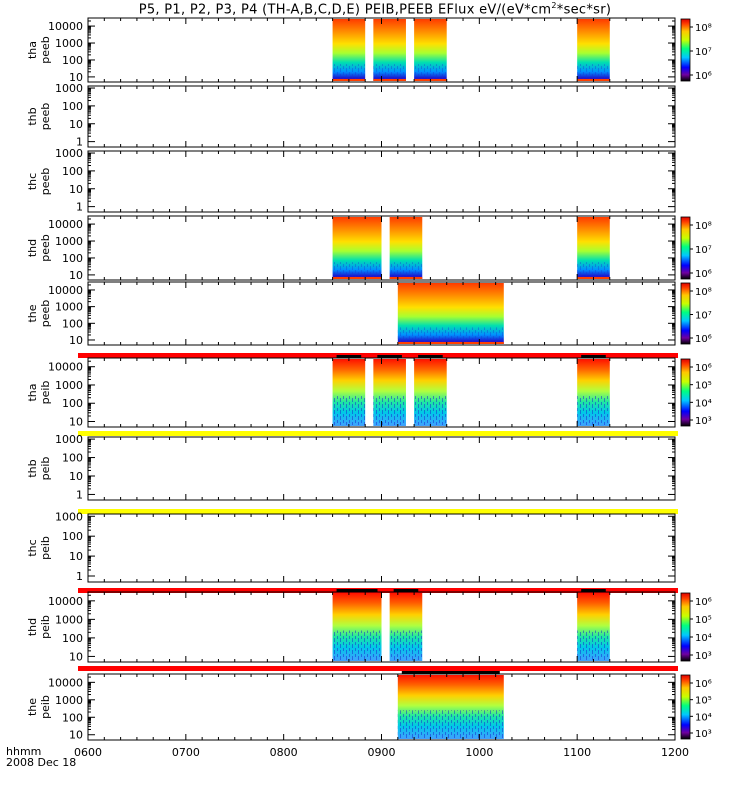  I want to click on x-tick-label: 0800, so click(284, 752).